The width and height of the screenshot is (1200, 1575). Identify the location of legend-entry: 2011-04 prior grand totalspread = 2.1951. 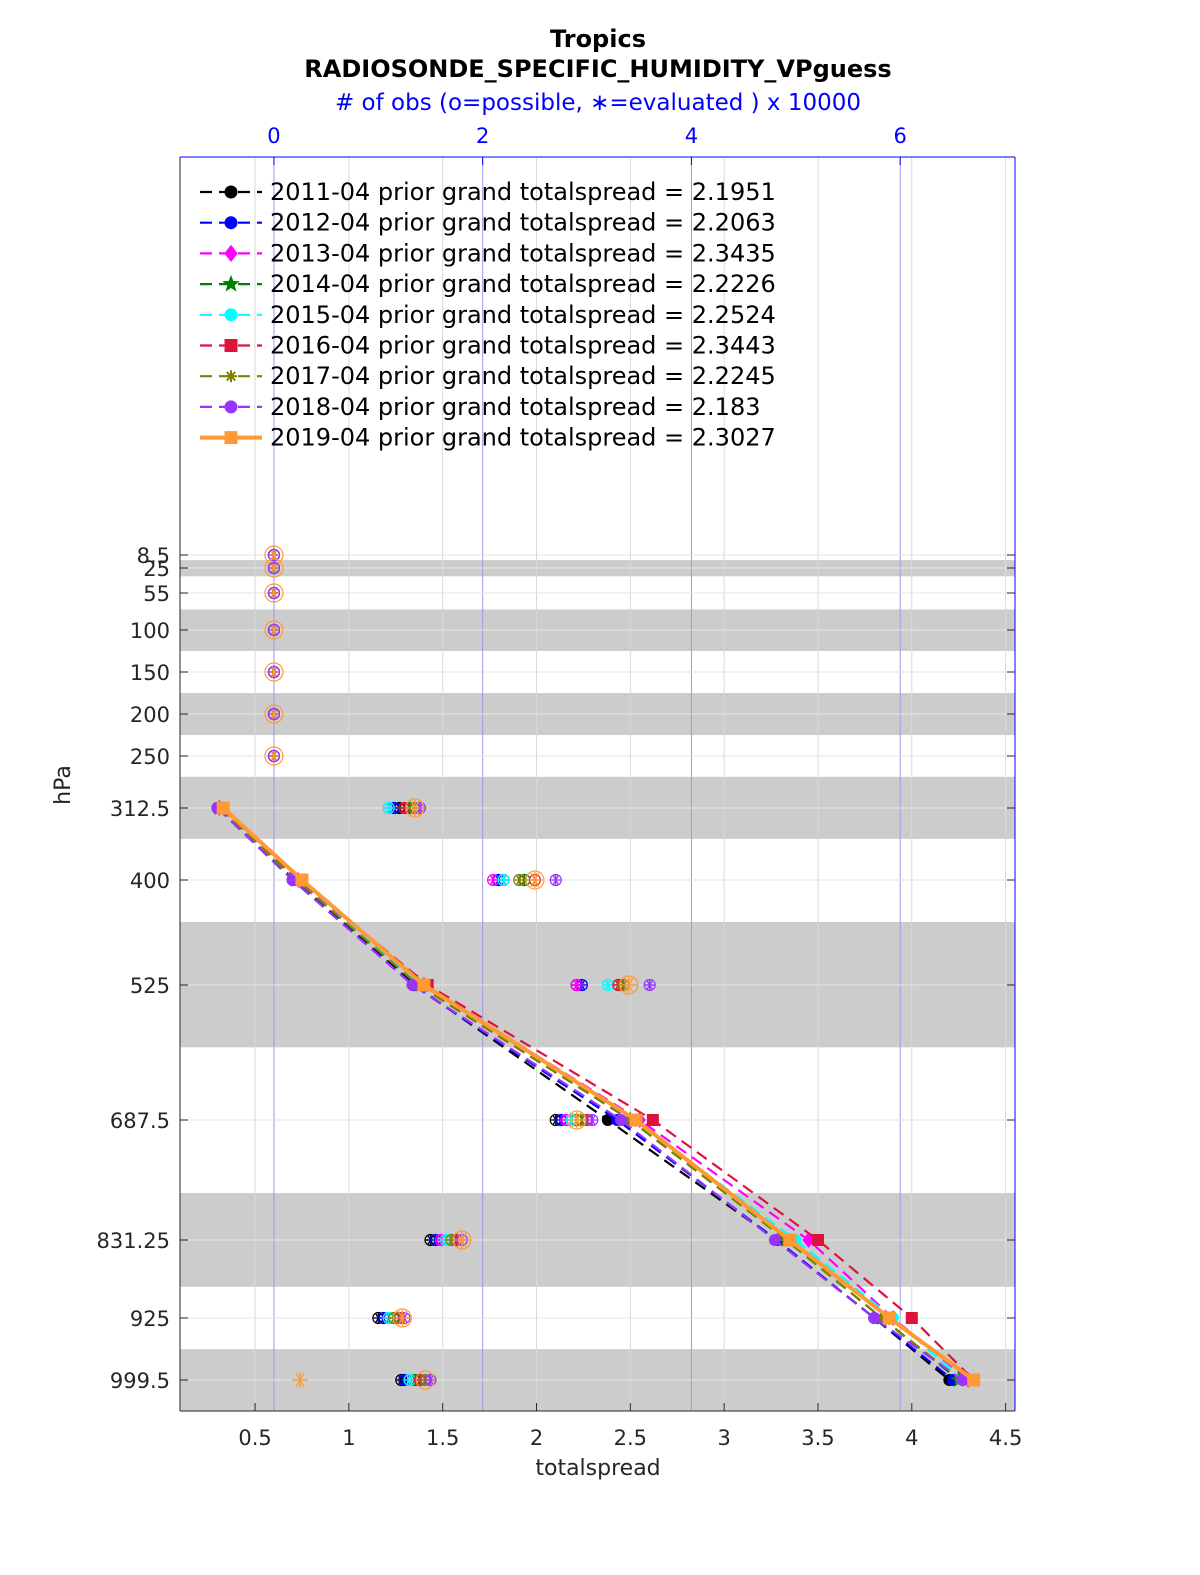
(523, 192).